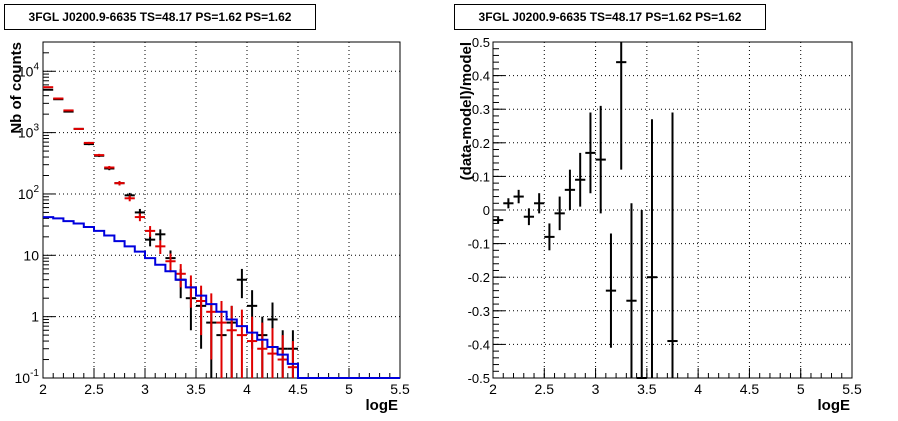 This screenshot has width=898, height=421. What do you see at coordinates (29, 193) in the screenshot?
I see `left-y-tick-label: 10²` at bounding box center [29, 193].